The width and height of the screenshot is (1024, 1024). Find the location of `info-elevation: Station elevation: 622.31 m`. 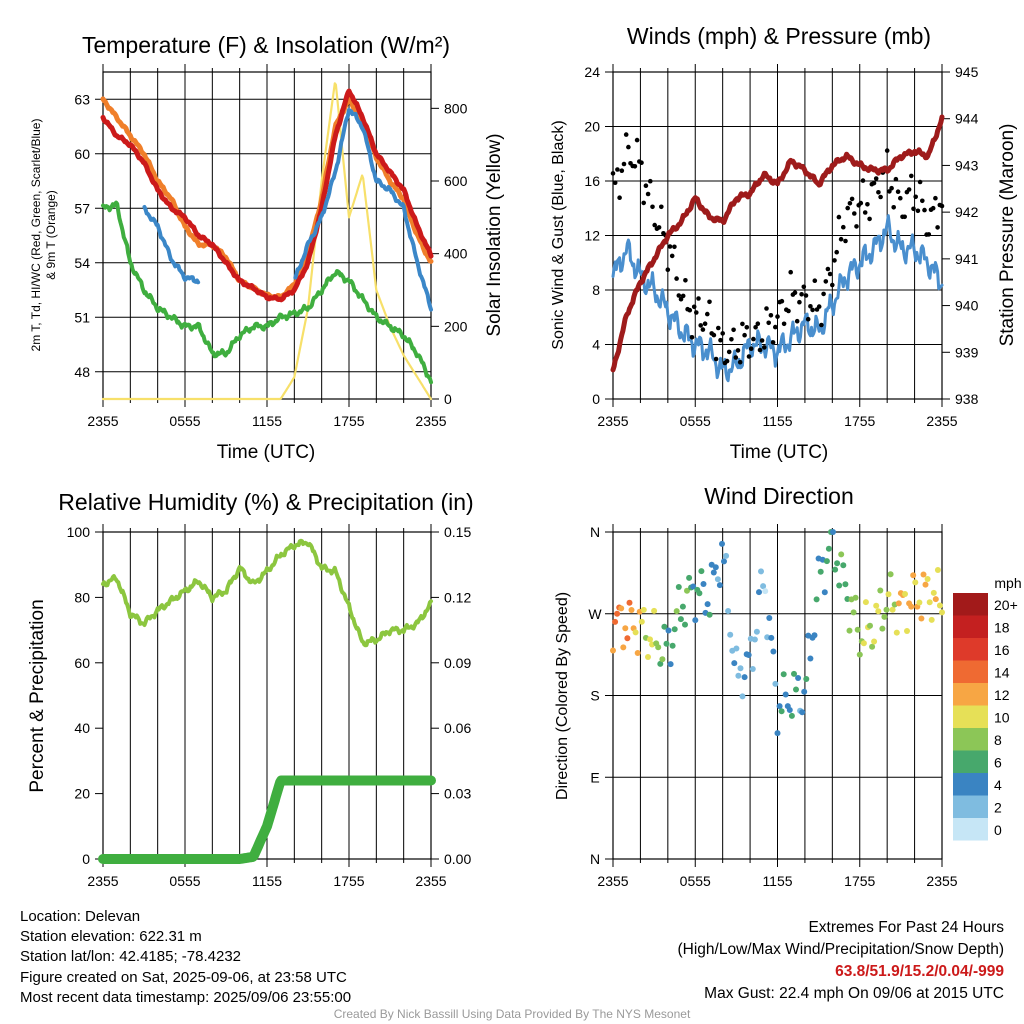

info-elevation: Station elevation: 622.31 m is located at coordinates (111, 937).